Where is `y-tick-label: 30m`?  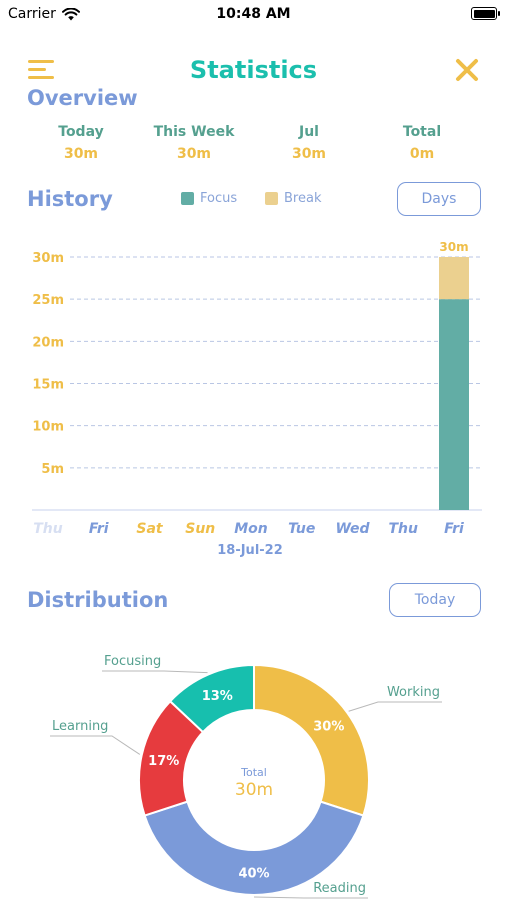 y-tick-label: 30m is located at coordinates (48, 258).